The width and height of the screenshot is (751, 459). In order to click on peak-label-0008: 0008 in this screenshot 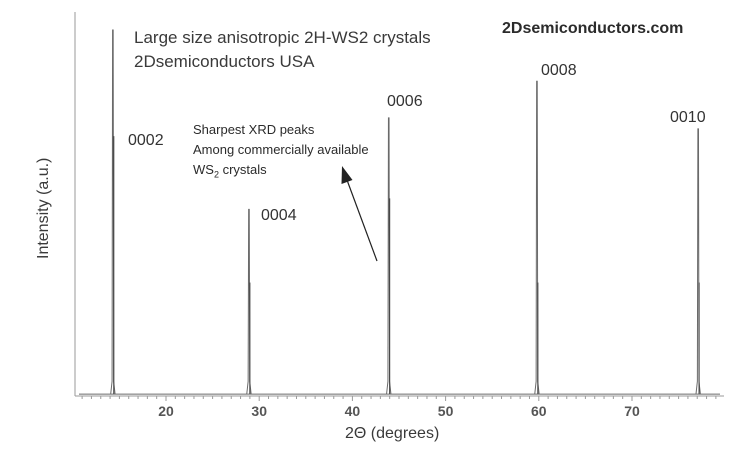, I will do `click(559, 70)`.